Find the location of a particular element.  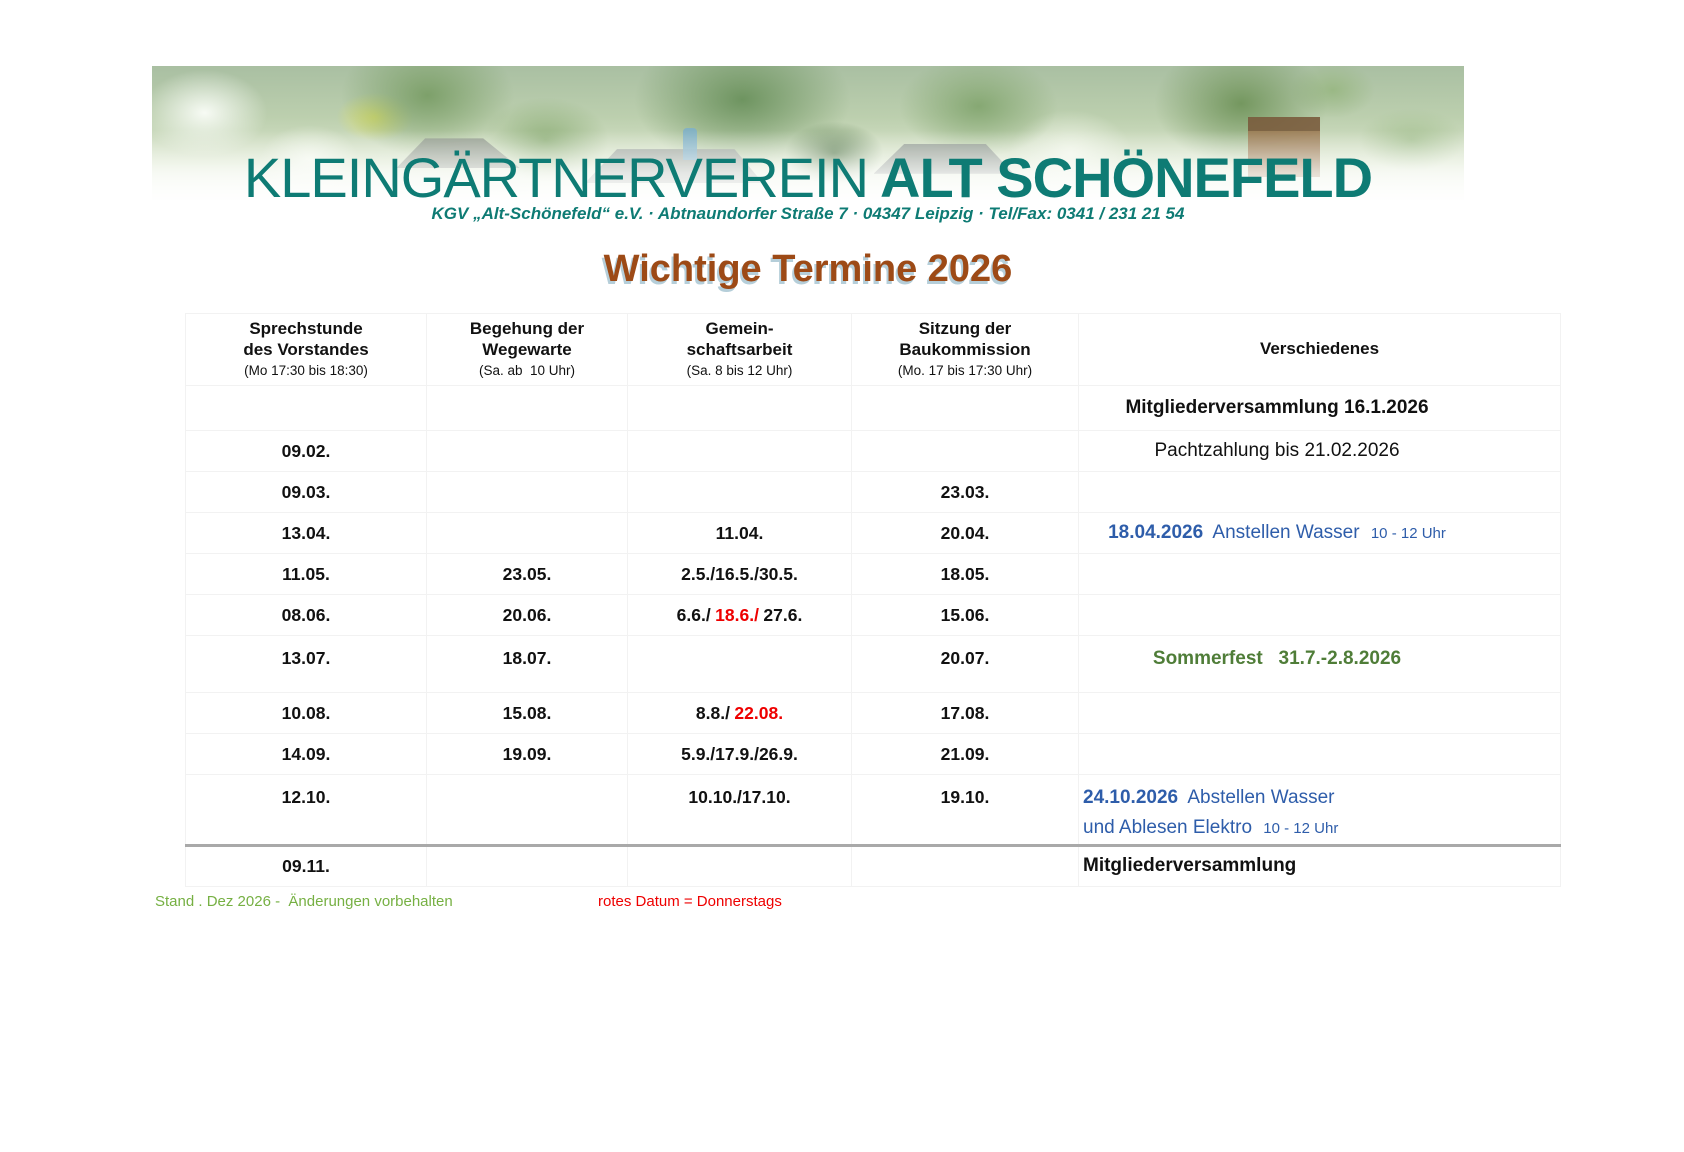

table-cell: 15.08. is located at coordinates (527, 713).